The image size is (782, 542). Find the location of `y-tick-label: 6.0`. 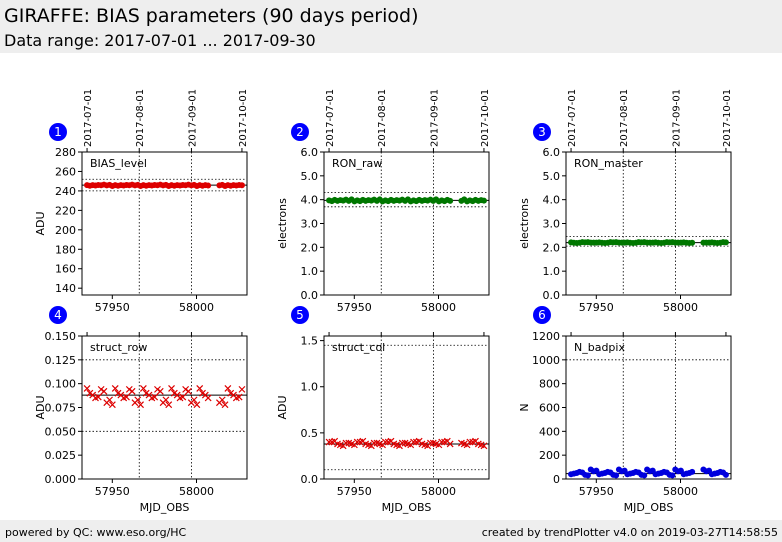

y-tick-label: 6.0 is located at coordinates (552, 152).